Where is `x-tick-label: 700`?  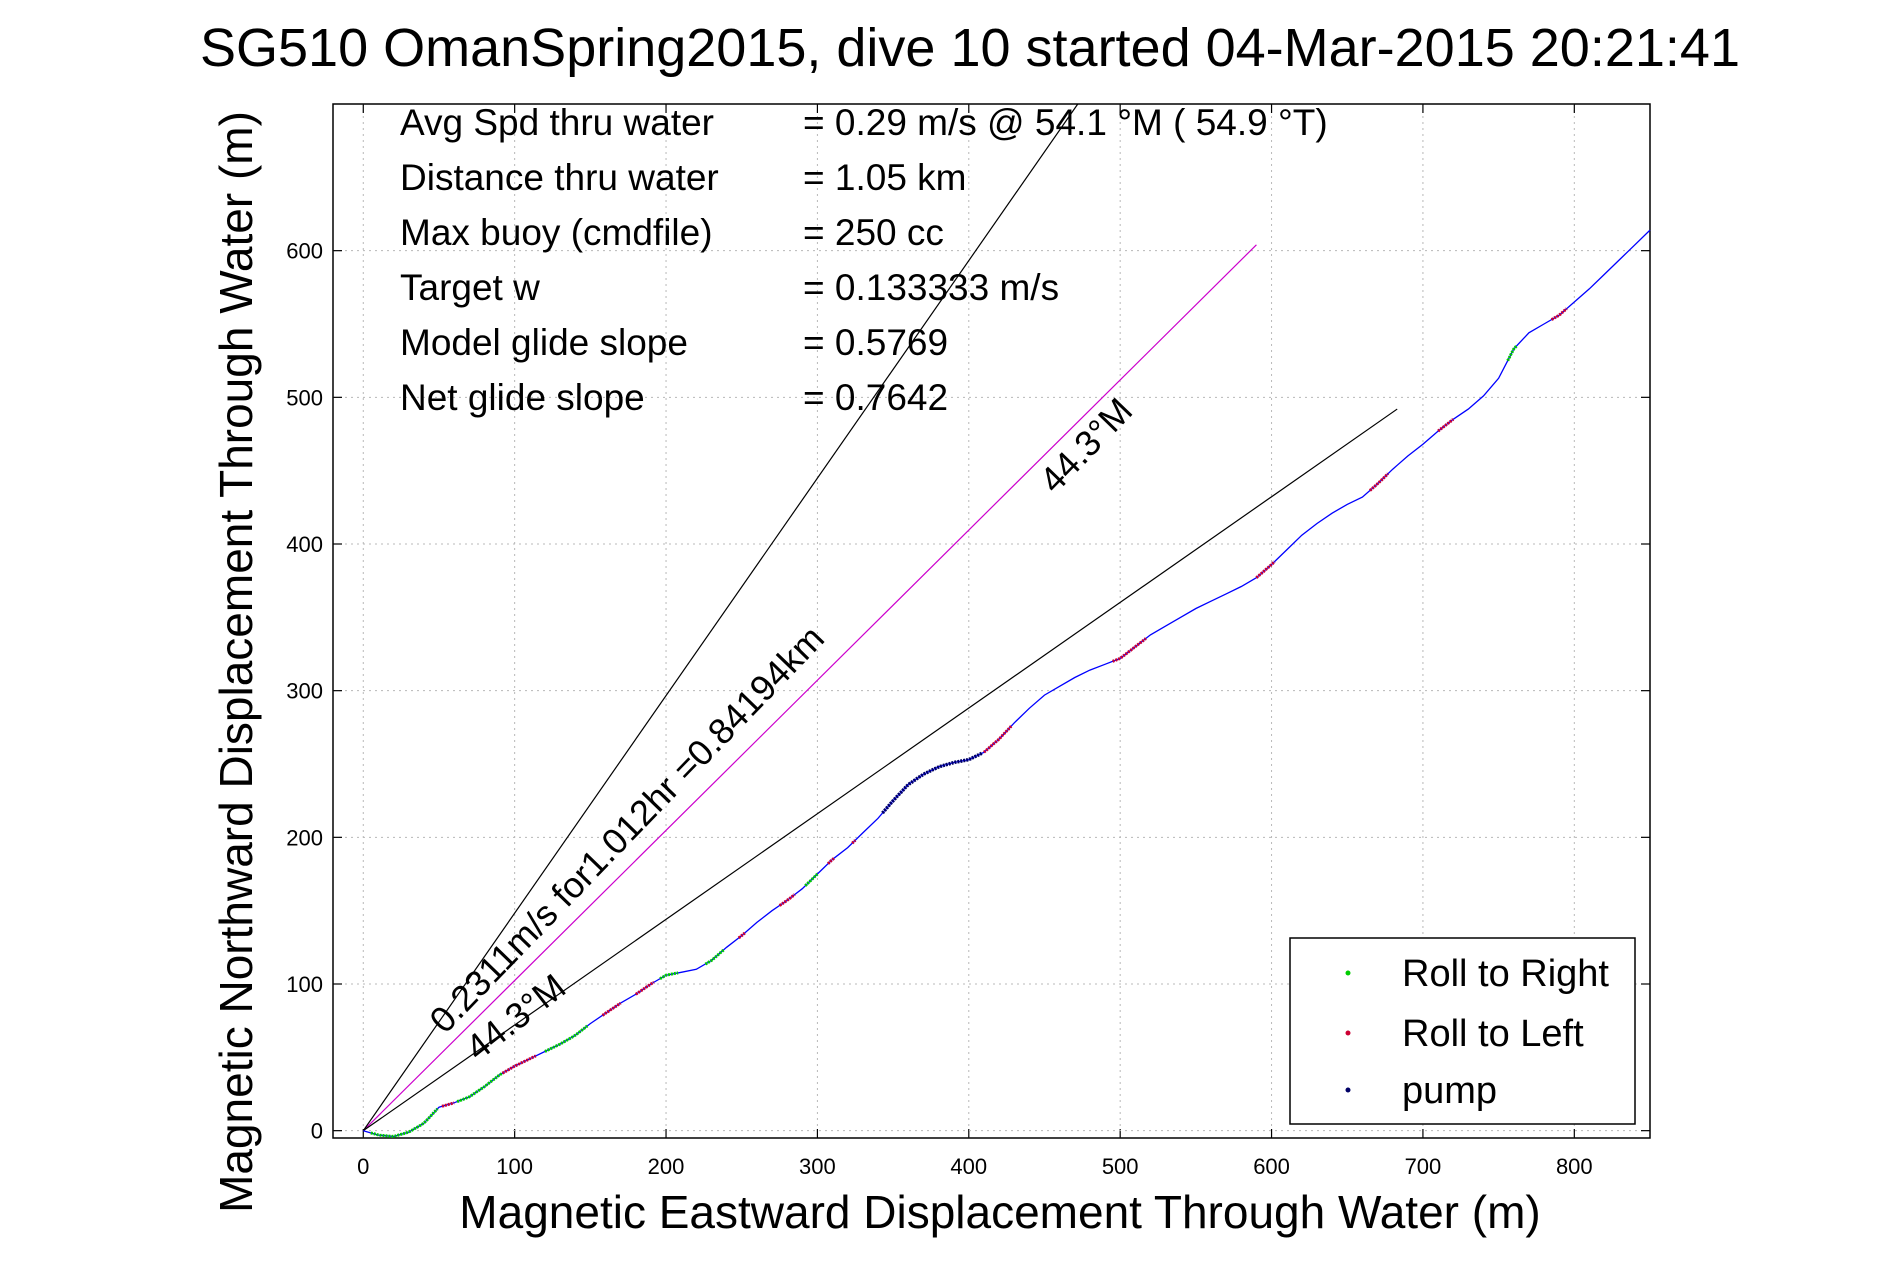
x-tick-label: 700 is located at coordinates (1423, 1166).